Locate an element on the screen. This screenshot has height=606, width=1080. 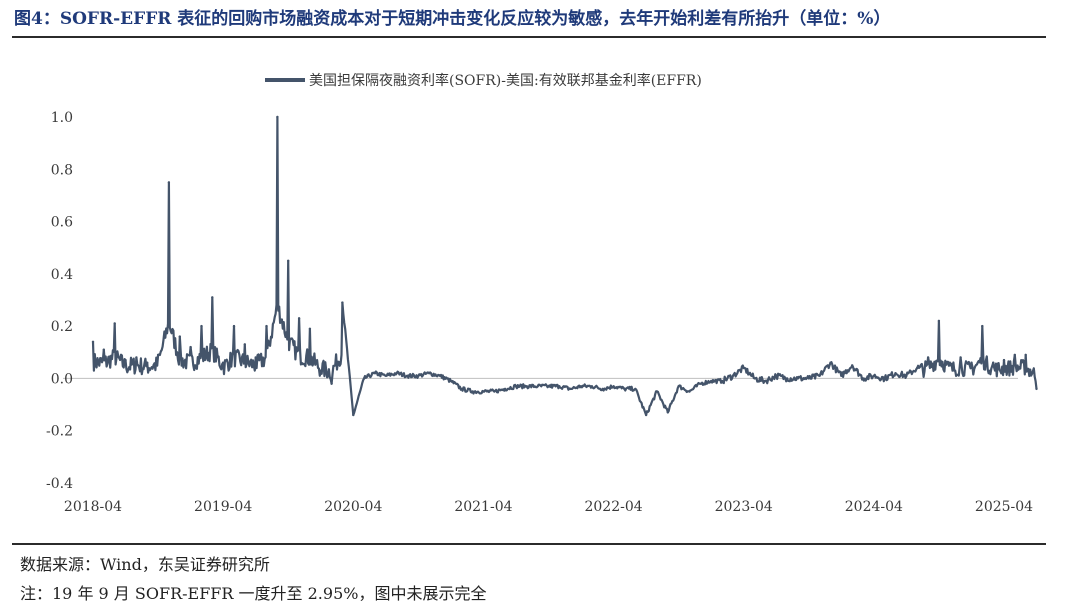
x-tick-label: 2023-04 is located at coordinates (744, 507).